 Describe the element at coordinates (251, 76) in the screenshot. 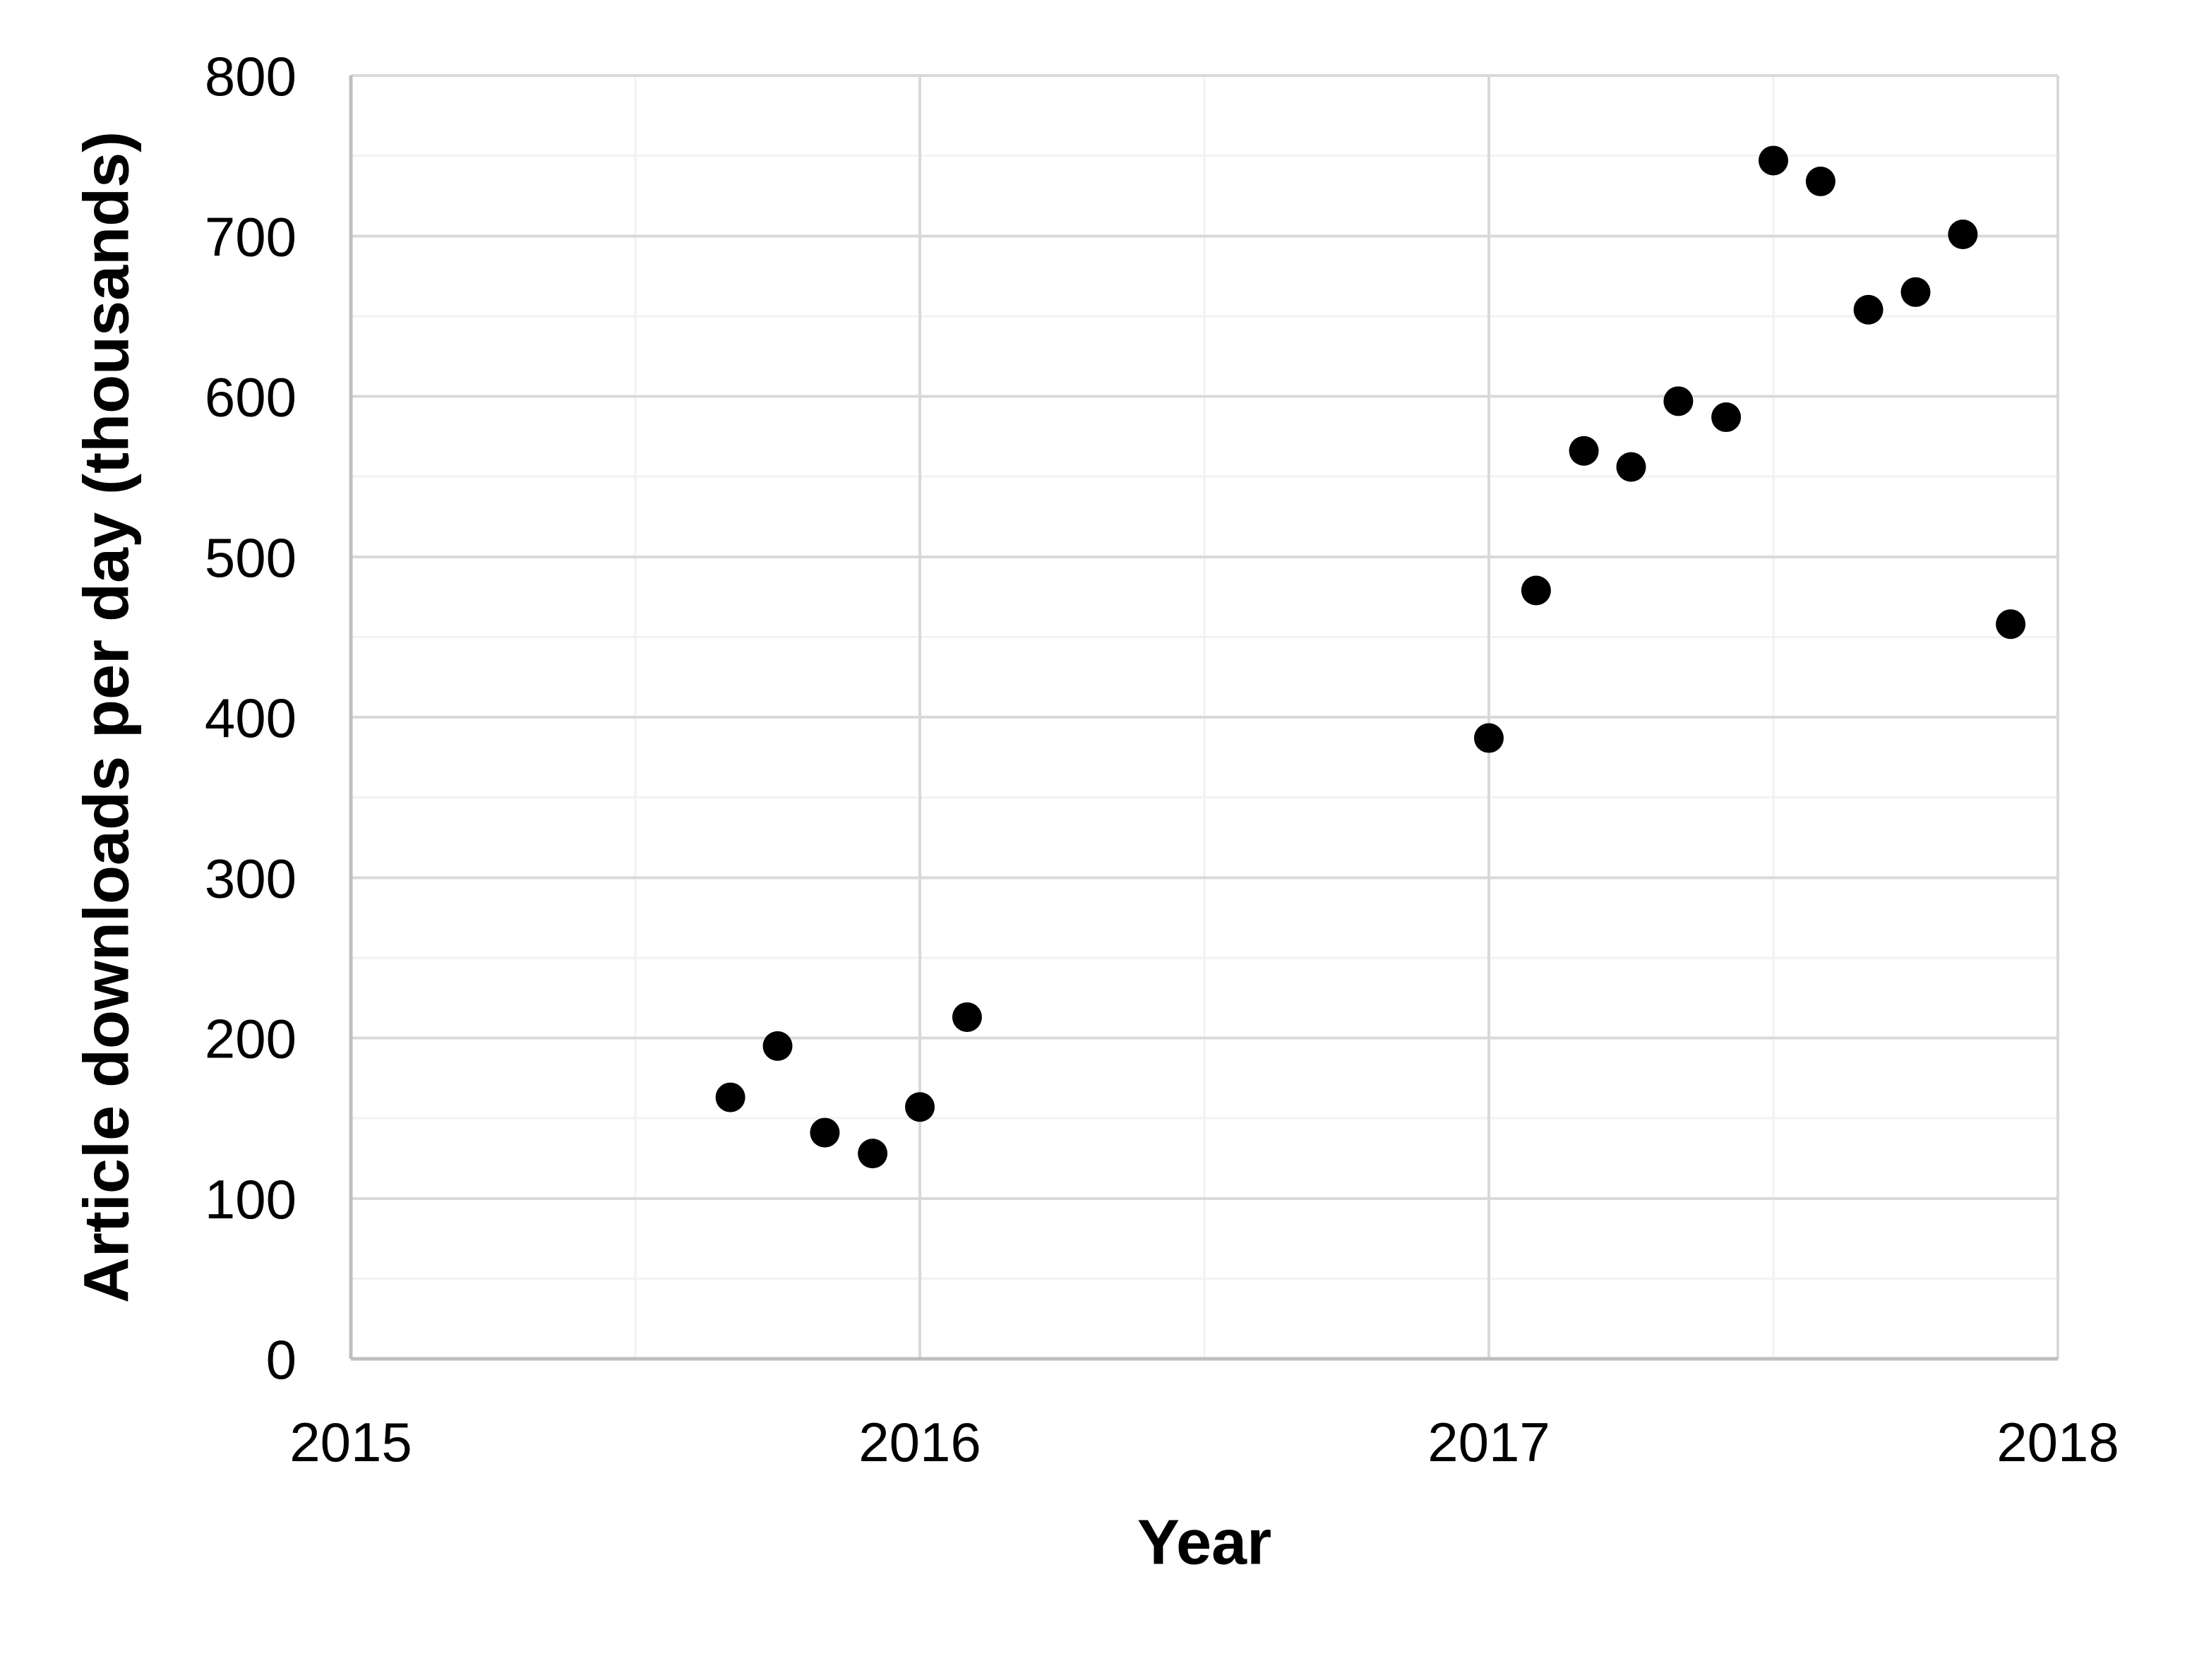

I see `y-tick-label: 800` at that location.